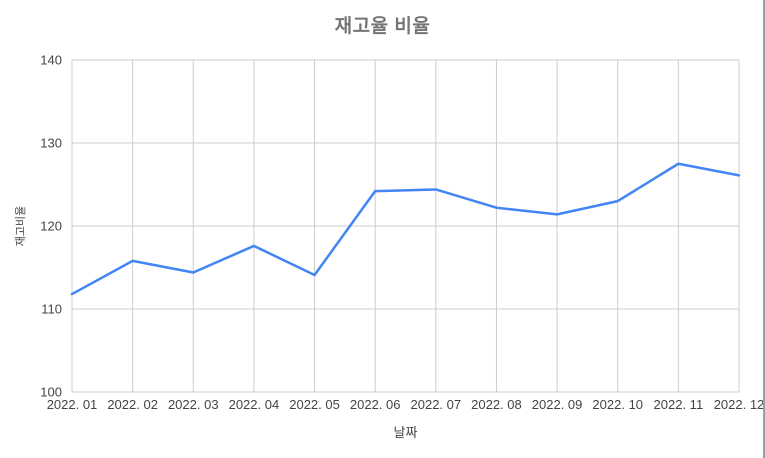 The image size is (765, 458). I want to click on y-tick-label: 100, so click(51, 392).